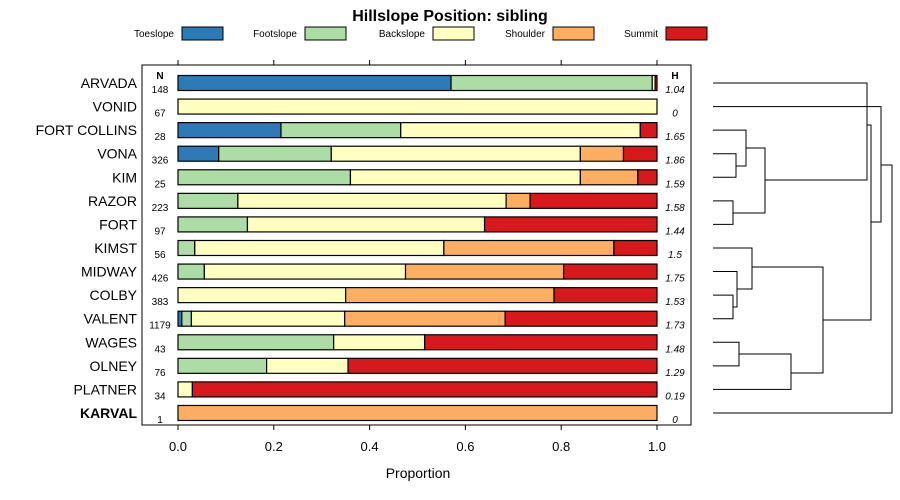 The height and width of the screenshot is (500, 900). I want to click on entropy-value: 0.19, so click(675, 396).